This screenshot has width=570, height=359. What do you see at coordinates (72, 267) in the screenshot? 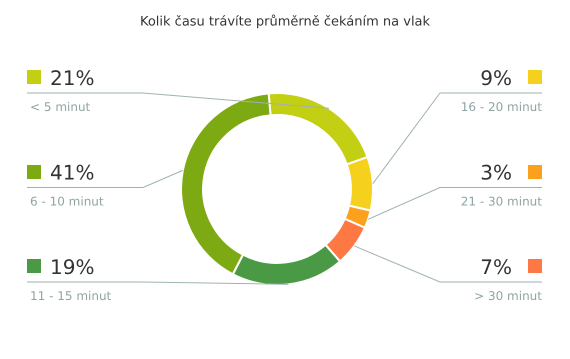
I see `data-label: 19%` at bounding box center [72, 267].